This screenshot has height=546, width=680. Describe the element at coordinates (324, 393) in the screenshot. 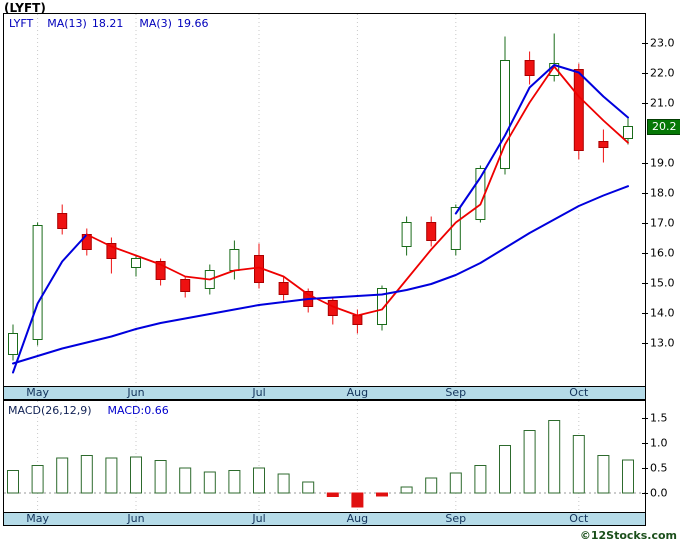

I see `month-axis-main: May Jun Jul Aug Sep Oct` at that location.